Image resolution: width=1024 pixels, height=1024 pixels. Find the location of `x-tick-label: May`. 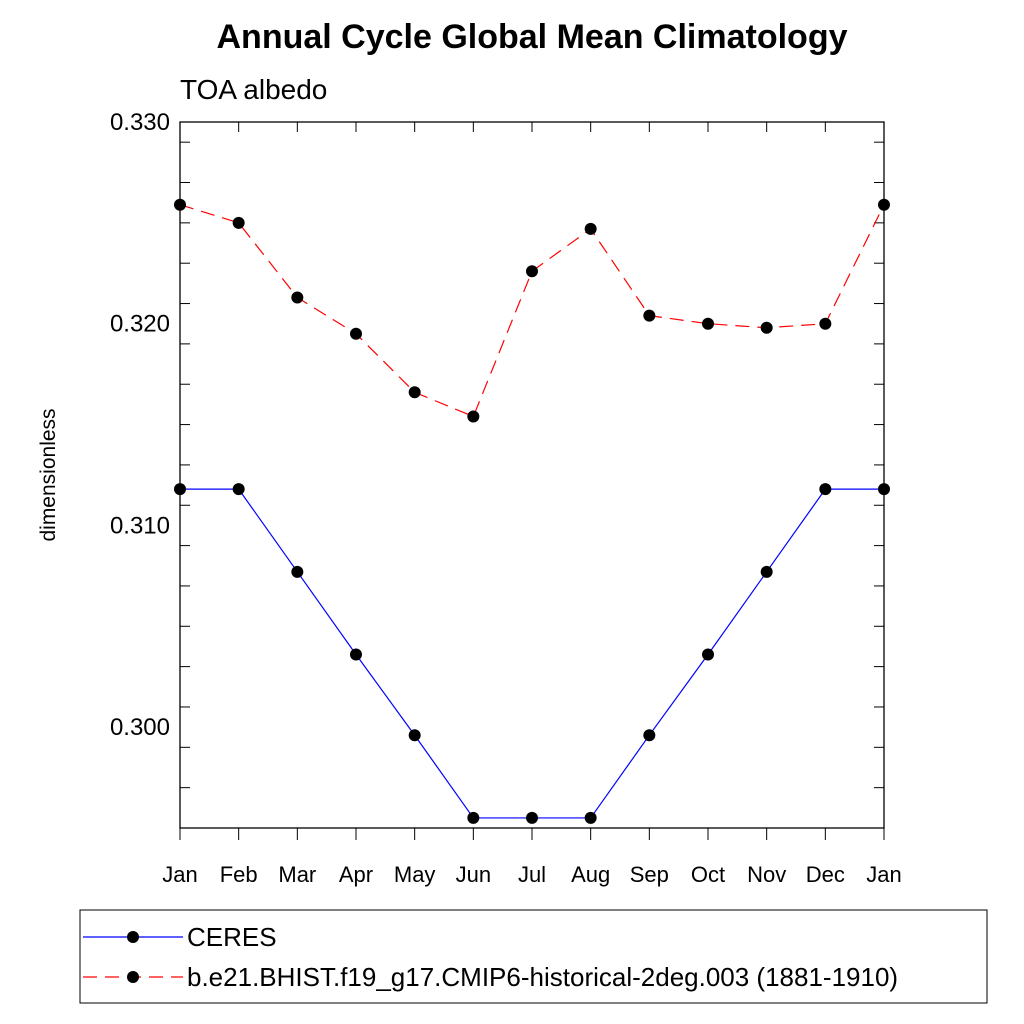

x-tick-label: May is located at coordinates (415, 874).